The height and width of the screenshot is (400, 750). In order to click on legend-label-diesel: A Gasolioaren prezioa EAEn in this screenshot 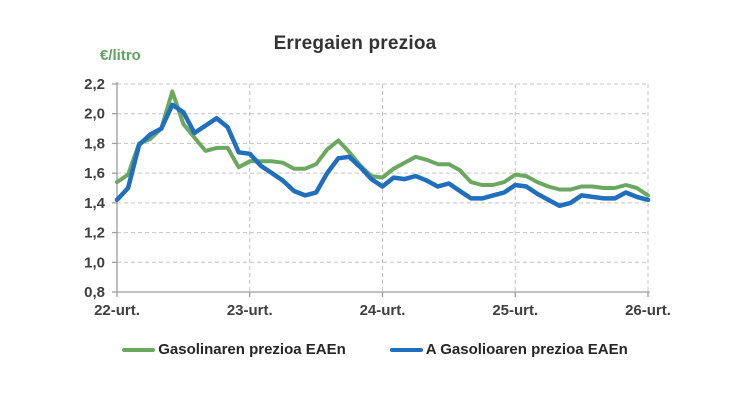, I will do `click(526, 349)`.